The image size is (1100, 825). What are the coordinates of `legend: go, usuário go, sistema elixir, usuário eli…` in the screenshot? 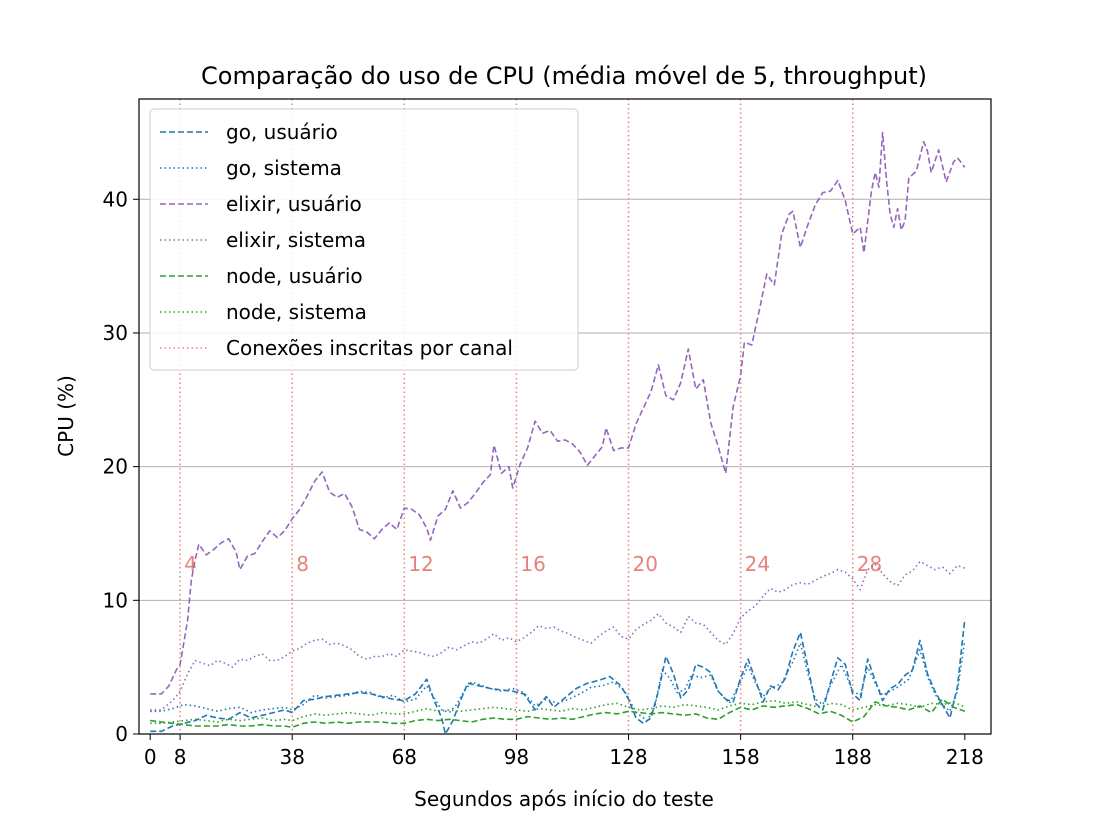 It's located at (364, 239).